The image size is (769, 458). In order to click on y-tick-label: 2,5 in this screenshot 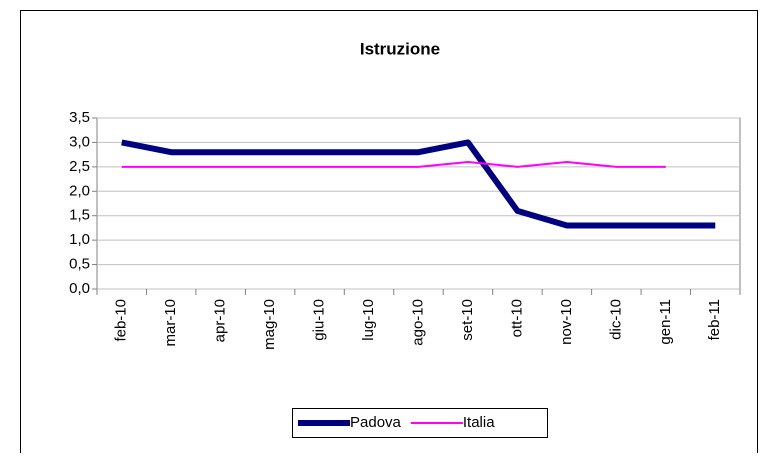, I will do `click(79, 166)`.